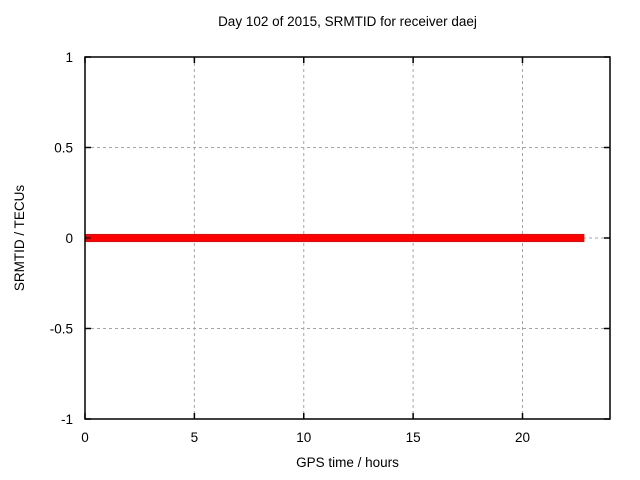  I want to click on x-tick-label: 15, so click(413, 437).